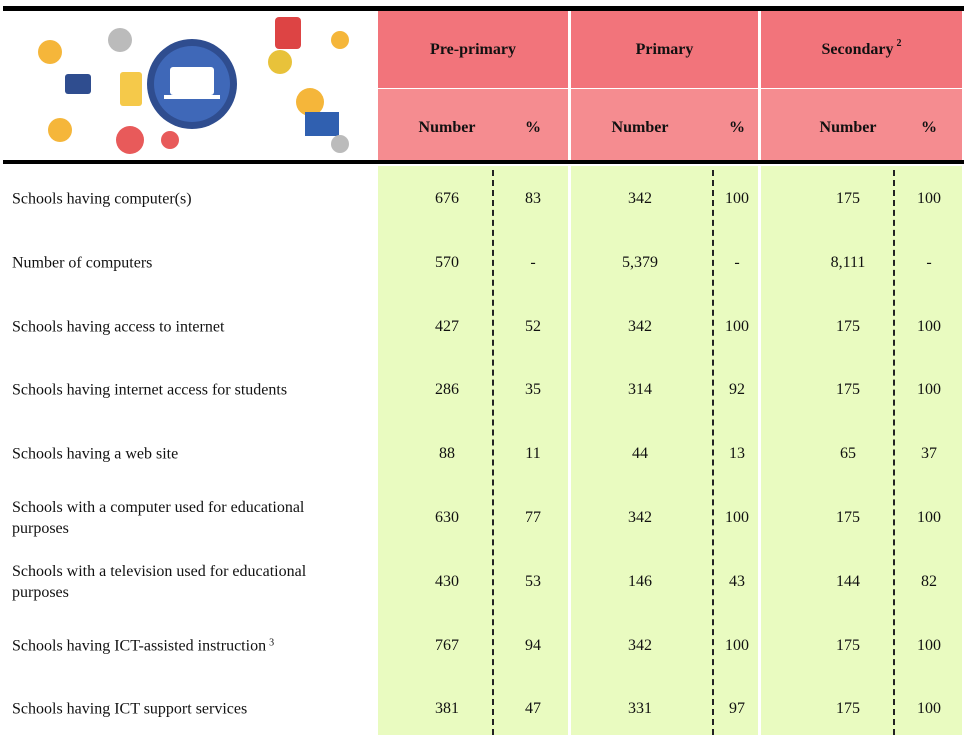  Describe the element at coordinates (193, 85) in the screenshot. I see `ict-illustration` at that location.